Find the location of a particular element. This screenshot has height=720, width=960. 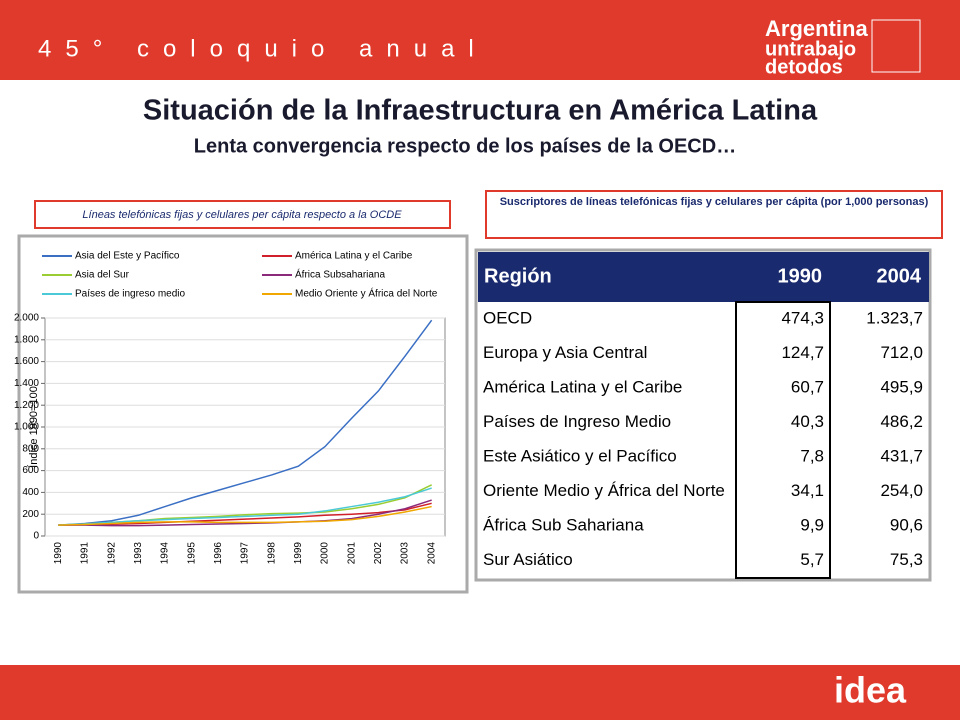

table-cell: 431,7 is located at coordinates (901, 456).